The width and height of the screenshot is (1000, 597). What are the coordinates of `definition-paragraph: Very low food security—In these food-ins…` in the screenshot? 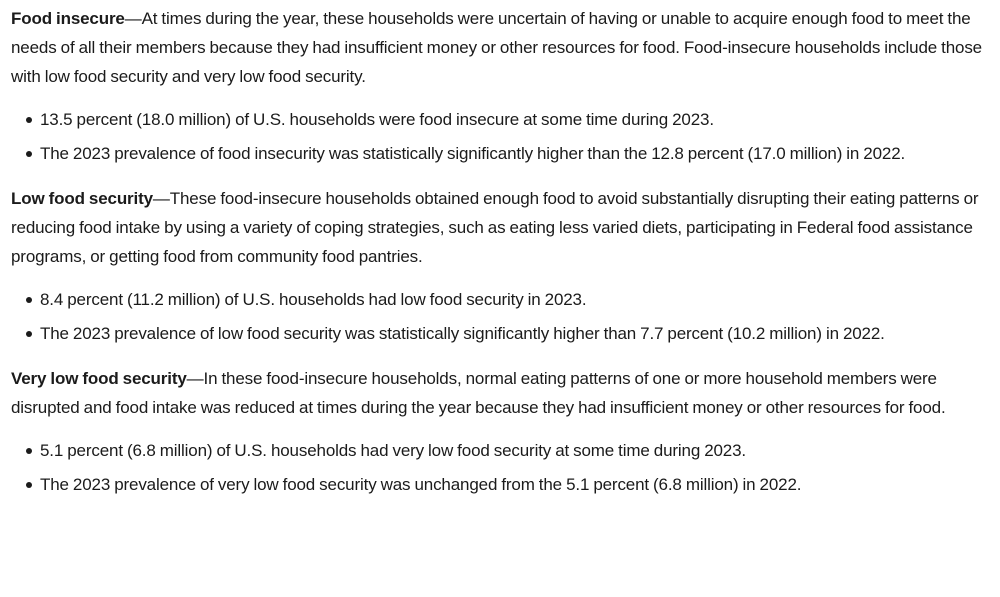 It's located at (499, 393).